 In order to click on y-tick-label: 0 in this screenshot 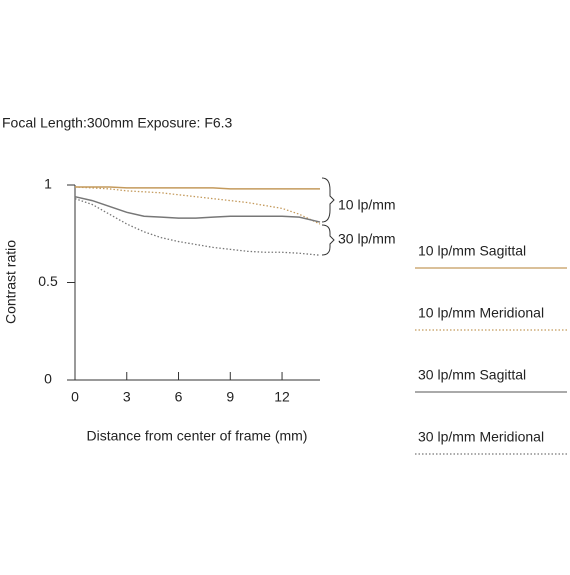, I will do `click(48, 379)`.